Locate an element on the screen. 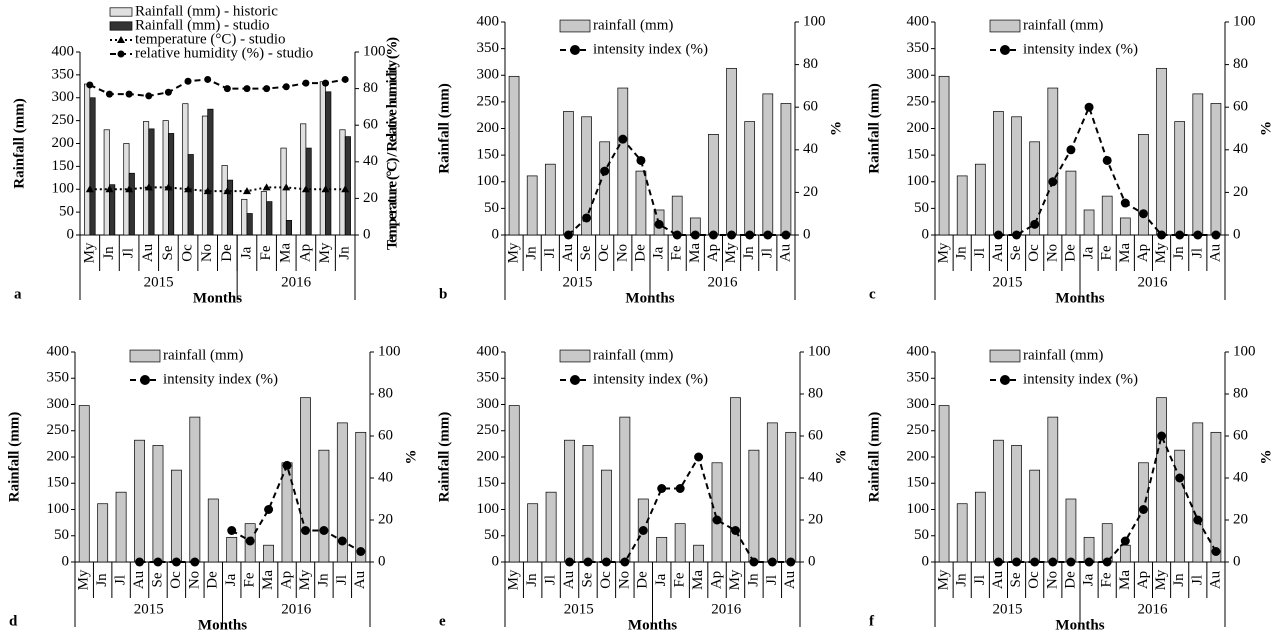 This screenshot has height=638, width=1279. y2-tick-label: 40 is located at coordinates (370, 161).